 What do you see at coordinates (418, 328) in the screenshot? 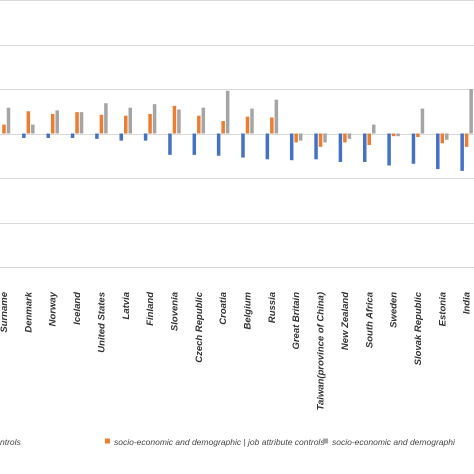
I see `x-tick-label: Slovak Republic` at bounding box center [418, 328].